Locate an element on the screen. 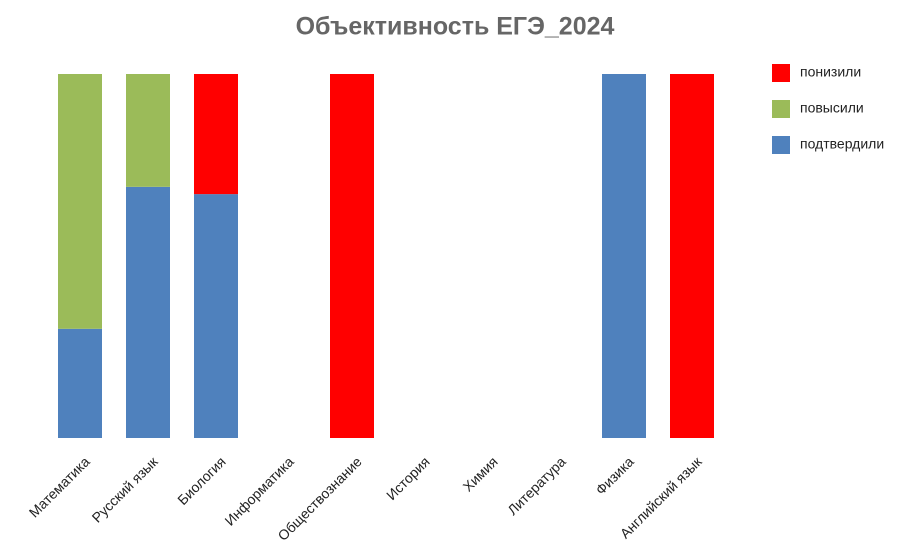 The image size is (914, 557). x-tick-label: Физика is located at coordinates (614, 475).